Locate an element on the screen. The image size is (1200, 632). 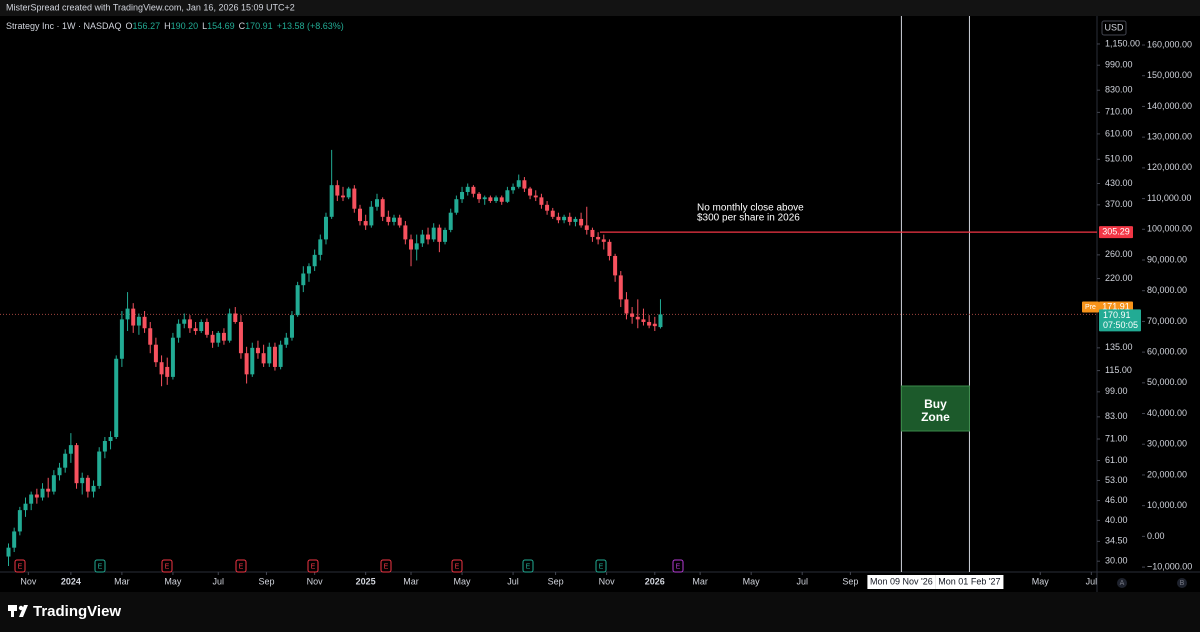
currency-box is located at coordinates (1114, 28).